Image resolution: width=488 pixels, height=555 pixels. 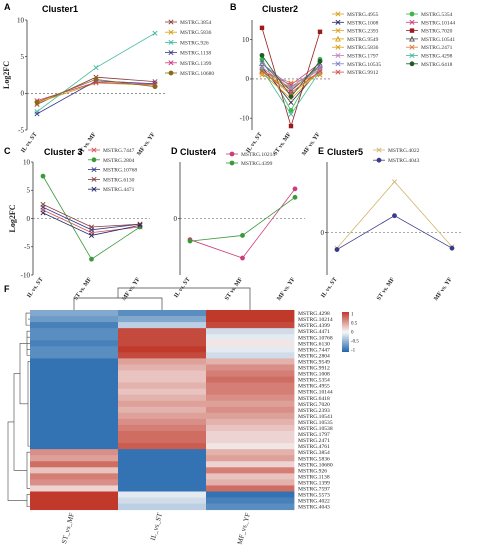 What do you see at coordinates (314, 350) in the screenshot?
I see `heatmap-row-label-mstrg-7447: MSTRG.7447` at bounding box center [314, 350].